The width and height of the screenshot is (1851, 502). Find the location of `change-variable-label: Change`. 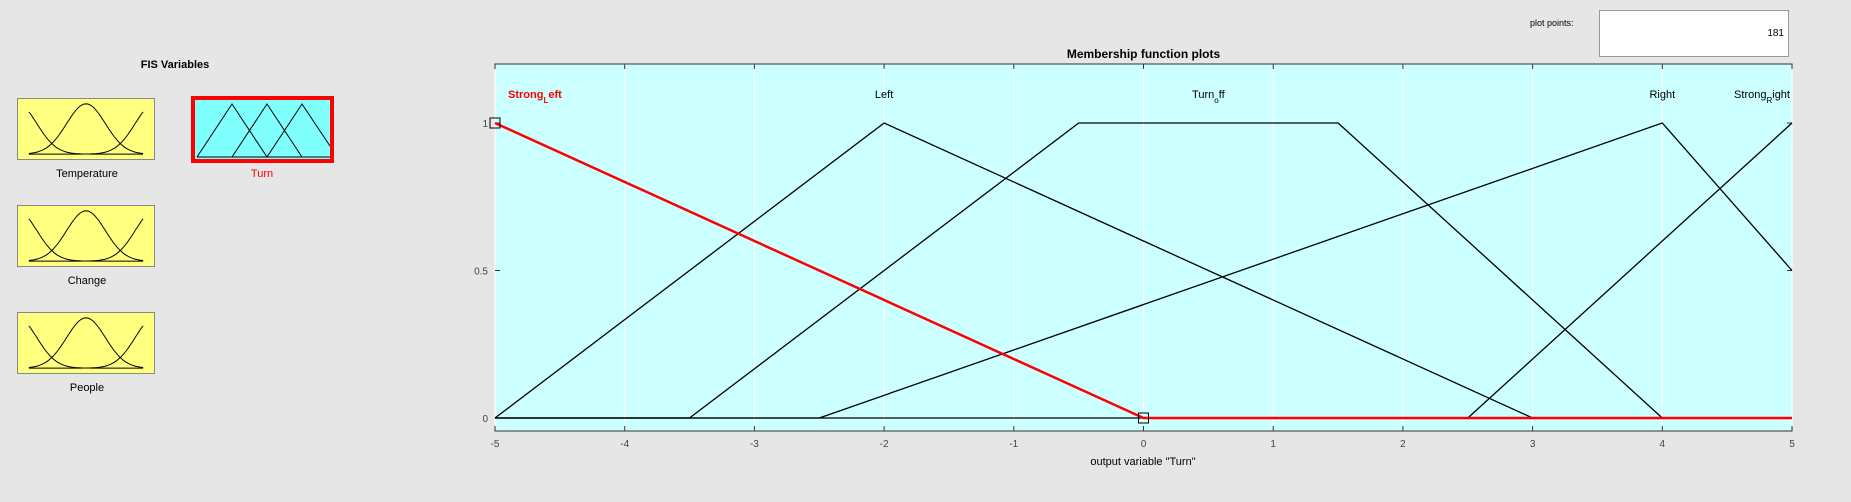

change-variable-label: Change is located at coordinates (87, 281).